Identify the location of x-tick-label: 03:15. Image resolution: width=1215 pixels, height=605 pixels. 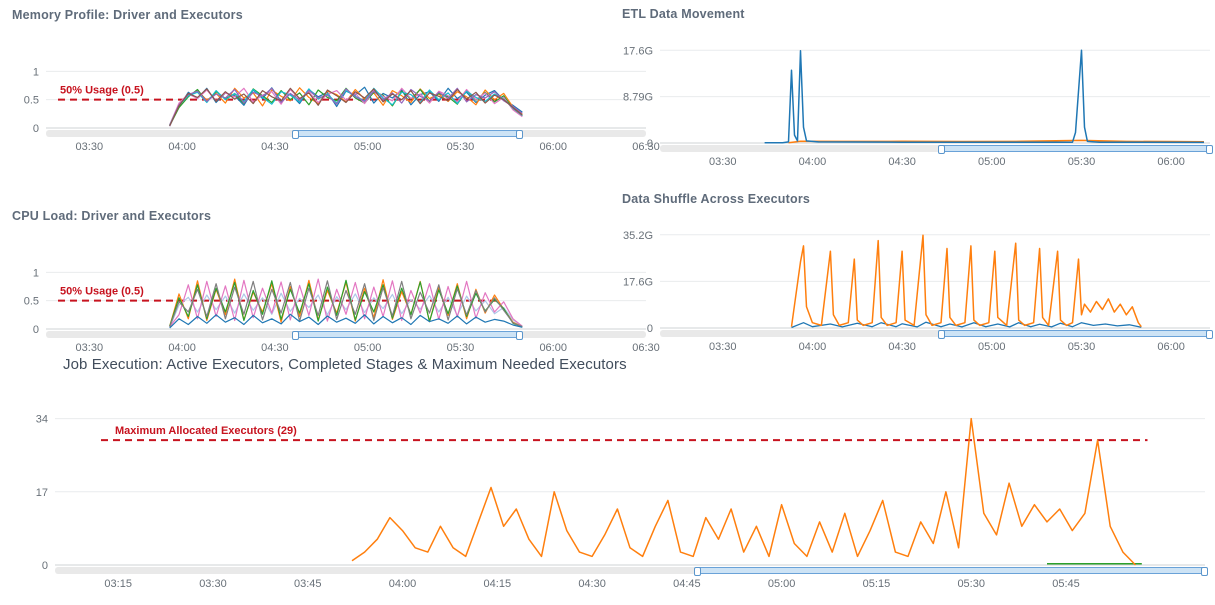
(118, 584).